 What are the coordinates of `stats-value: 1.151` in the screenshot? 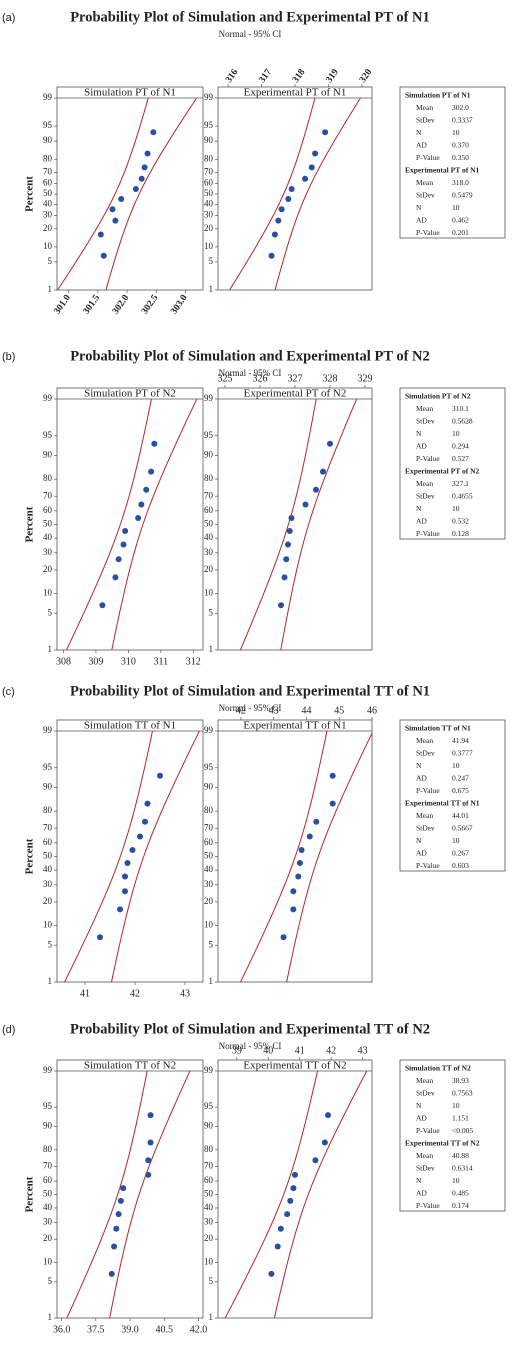 It's located at (460, 1118).